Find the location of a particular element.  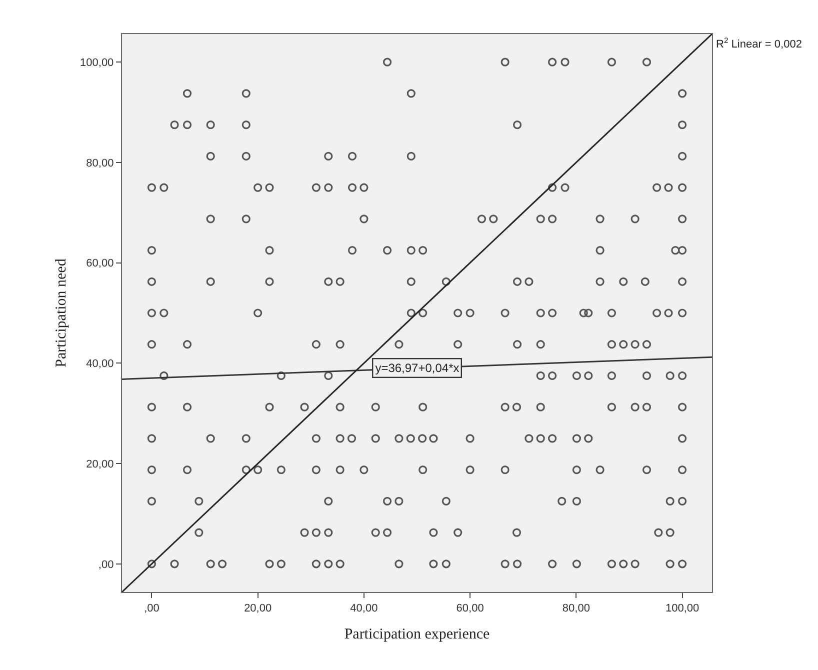

y-tick-label: 20,00 is located at coordinates (100, 464).